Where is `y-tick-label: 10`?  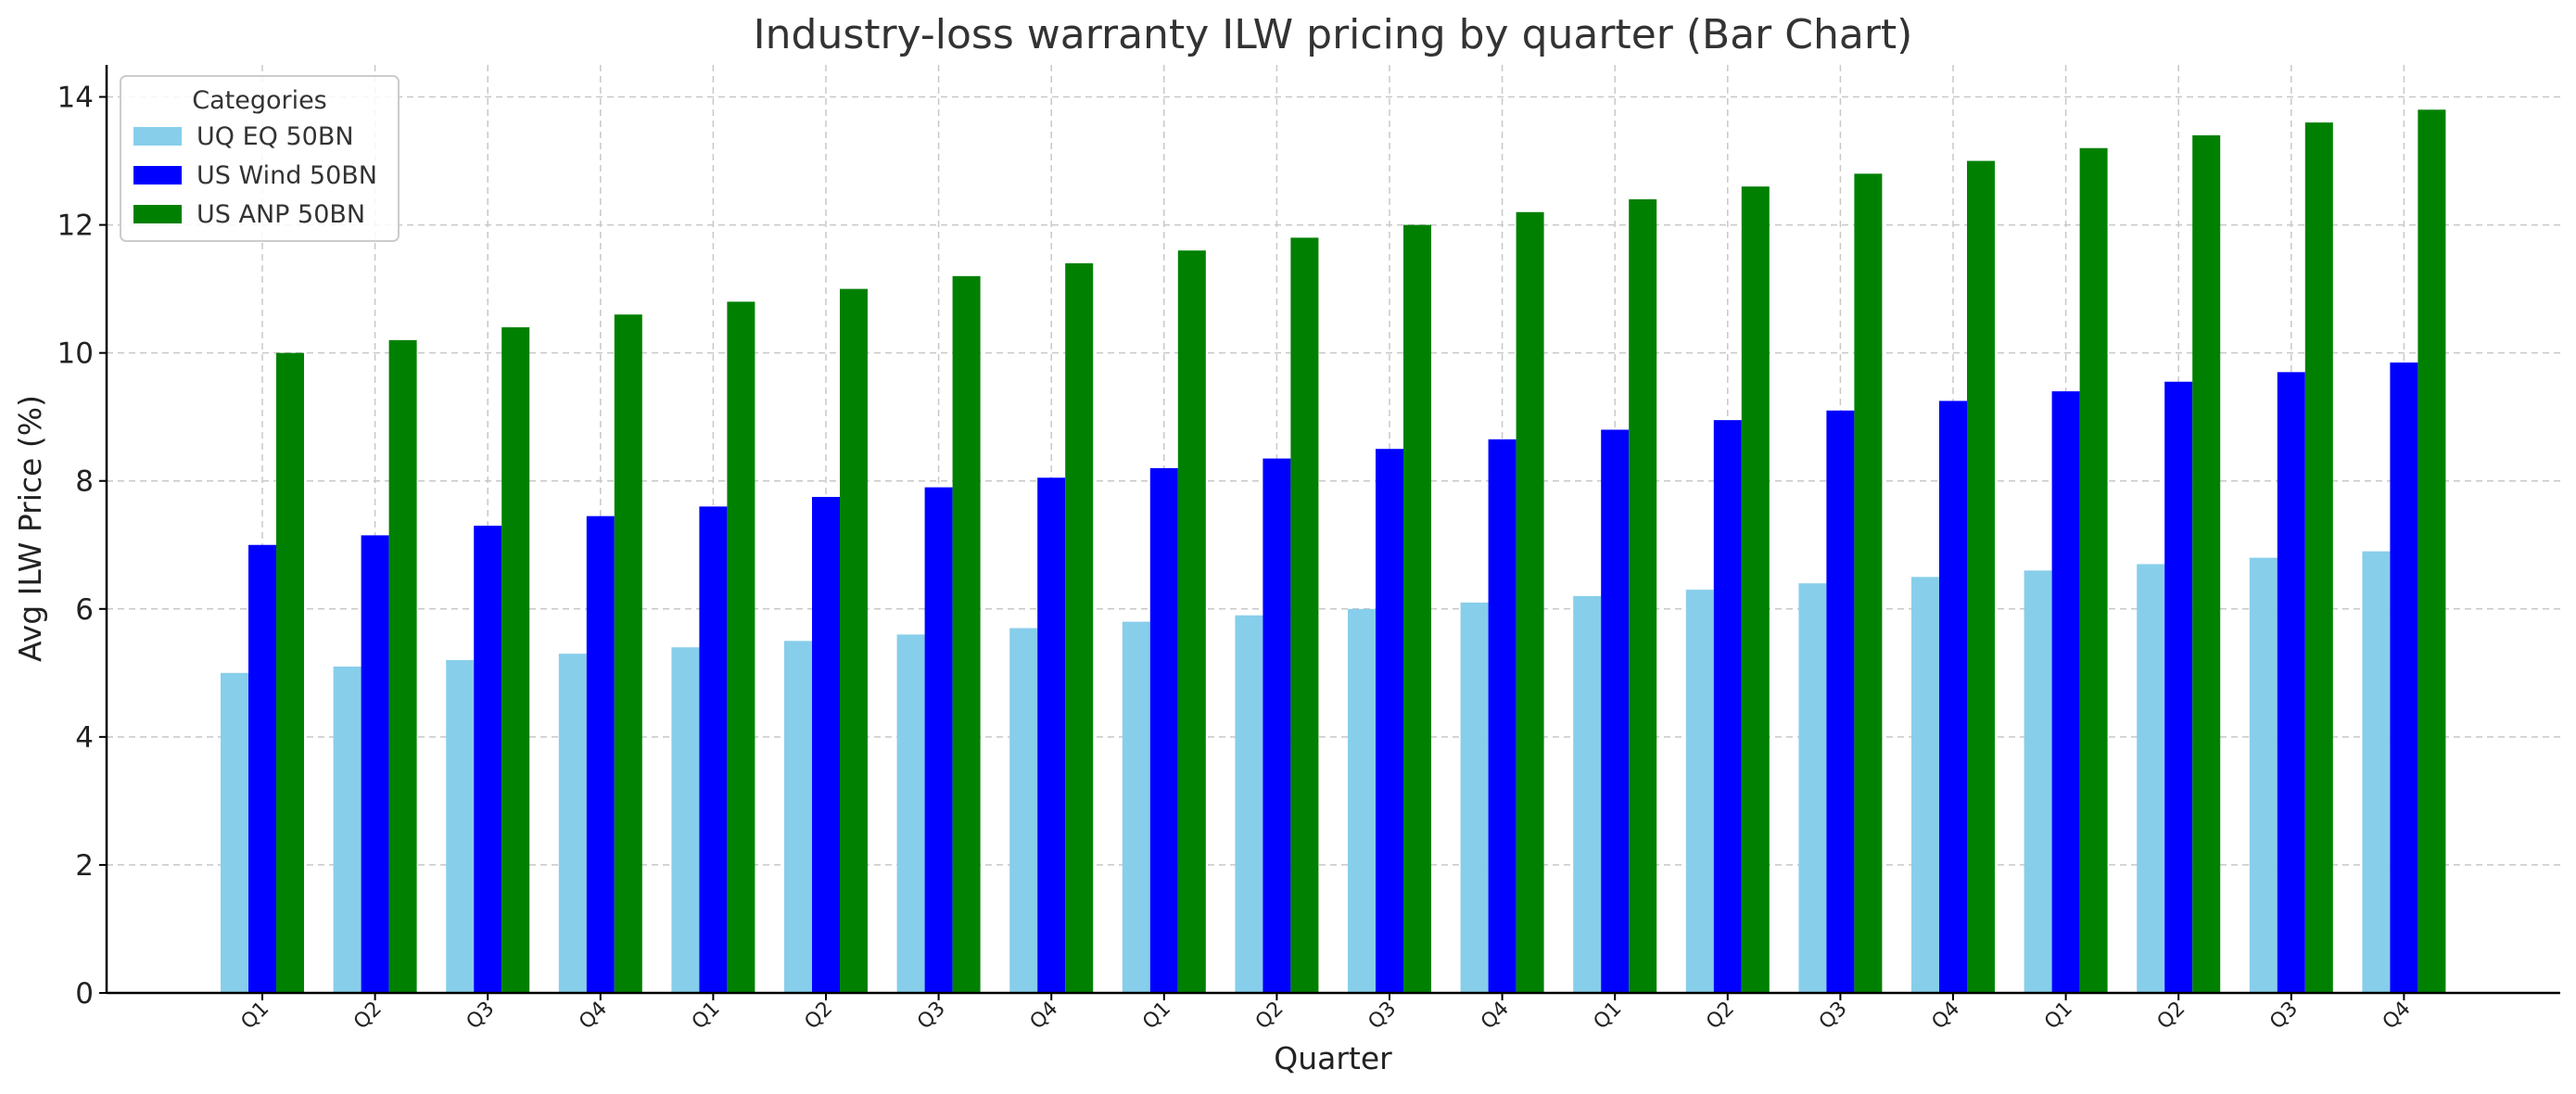 y-tick-label: 10 is located at coordinates (75, 354).